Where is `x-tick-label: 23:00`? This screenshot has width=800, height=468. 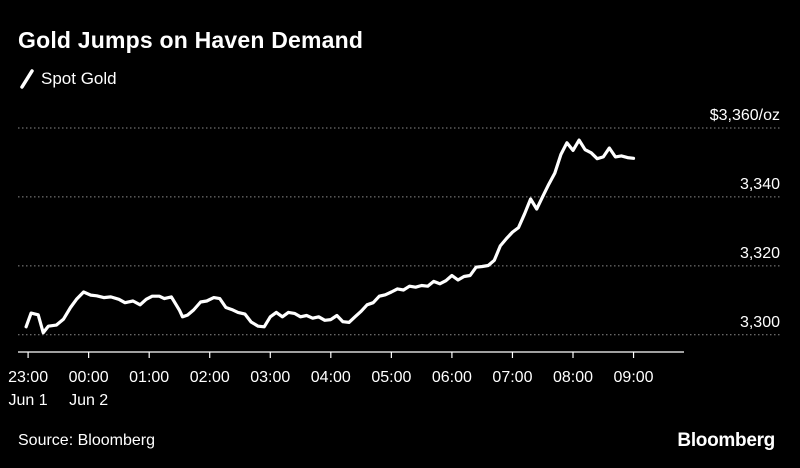 x-tick-label: 23:00 is located at coordinates (28, 377).